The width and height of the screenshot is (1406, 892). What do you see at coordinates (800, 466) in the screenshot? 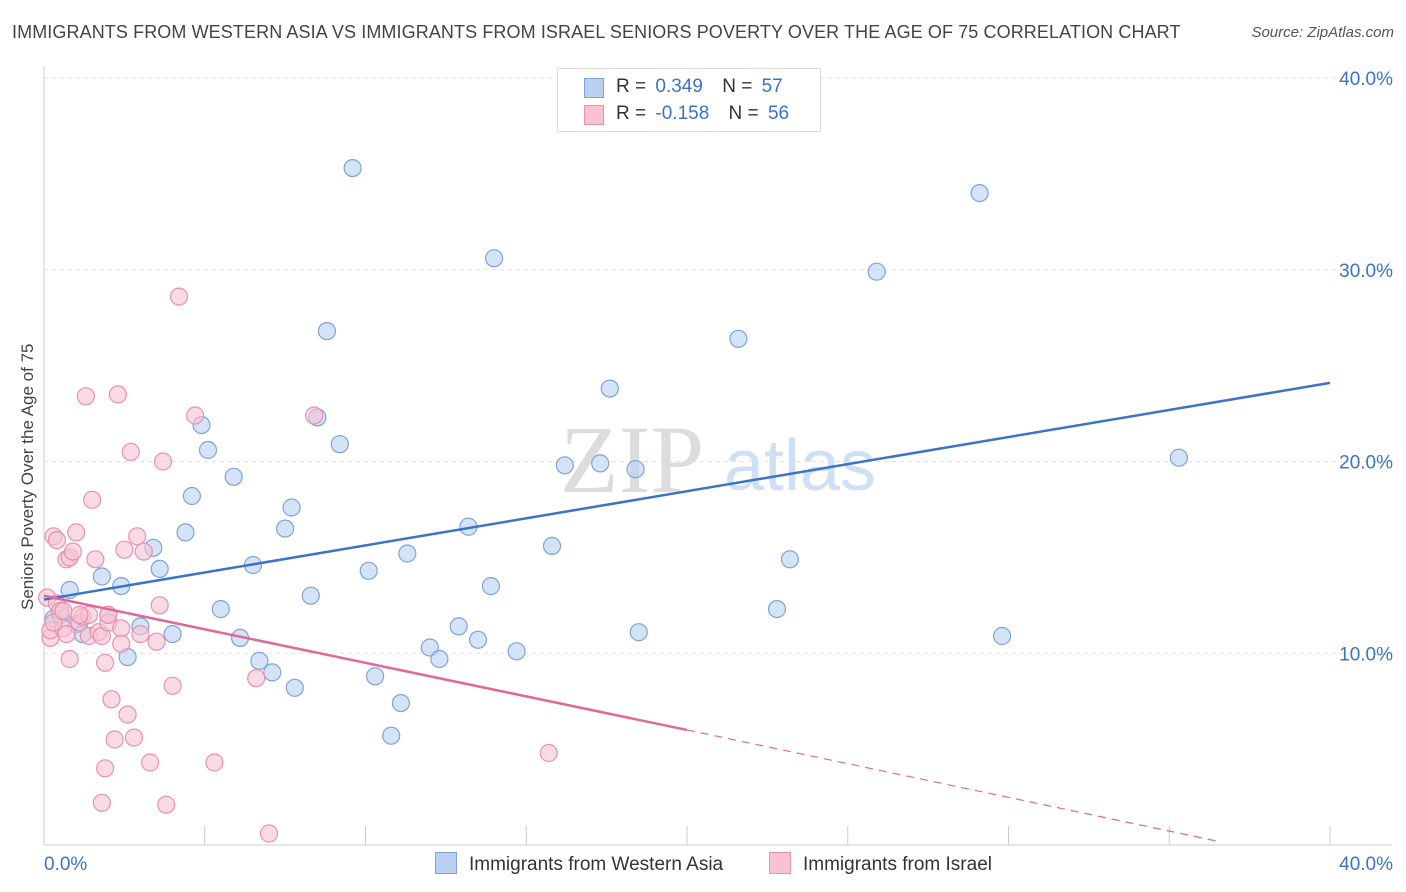
I see `watermark-atlas: atlas` at bounding box center [800, 466].